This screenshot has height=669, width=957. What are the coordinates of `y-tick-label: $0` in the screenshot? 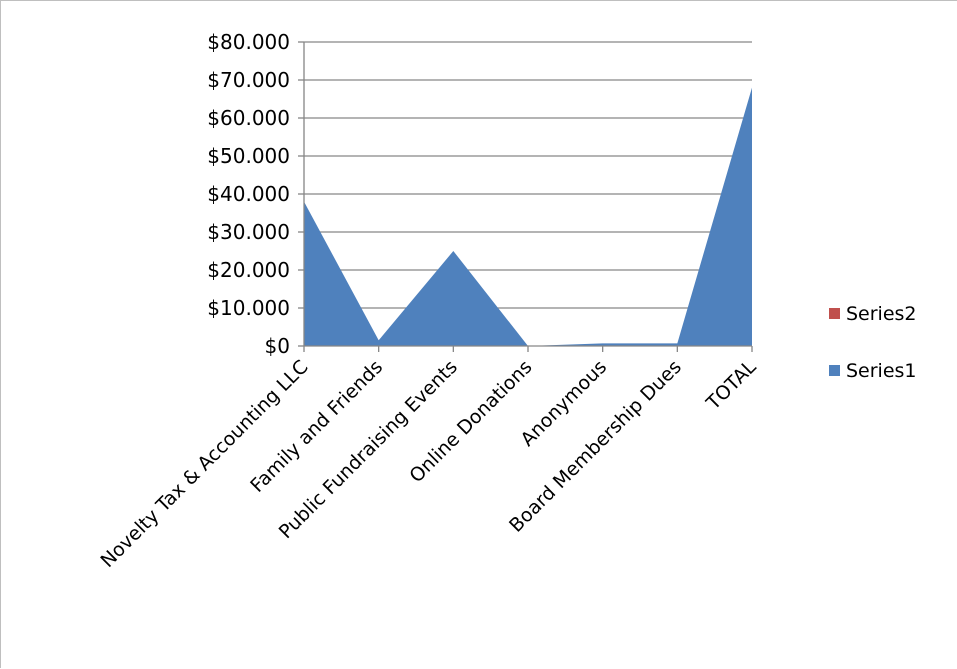 It's located at (277, 346).